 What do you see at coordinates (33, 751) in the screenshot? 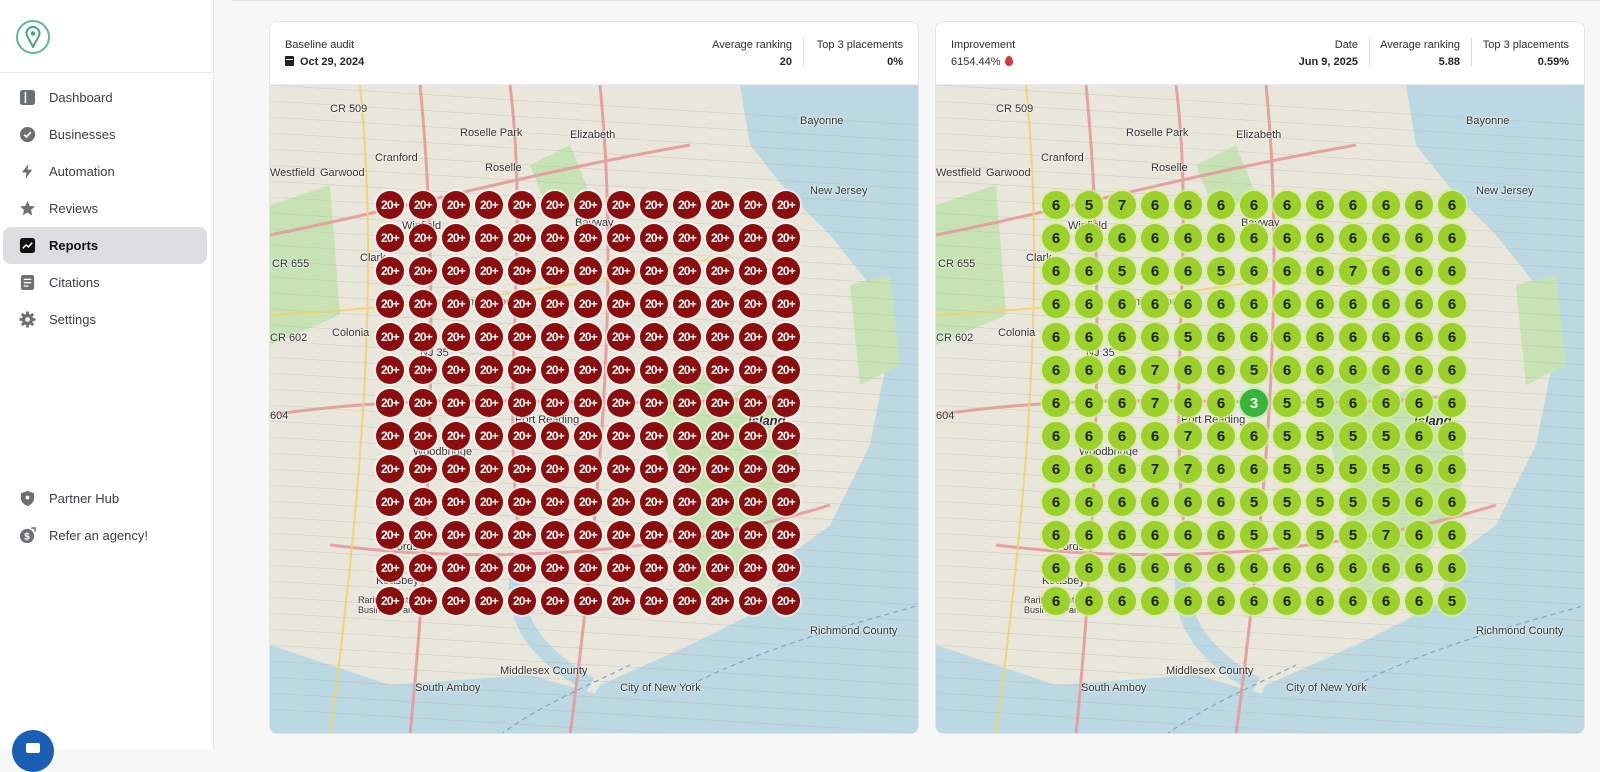
I see `chat-widget-button` at bounding box center [33, 751].